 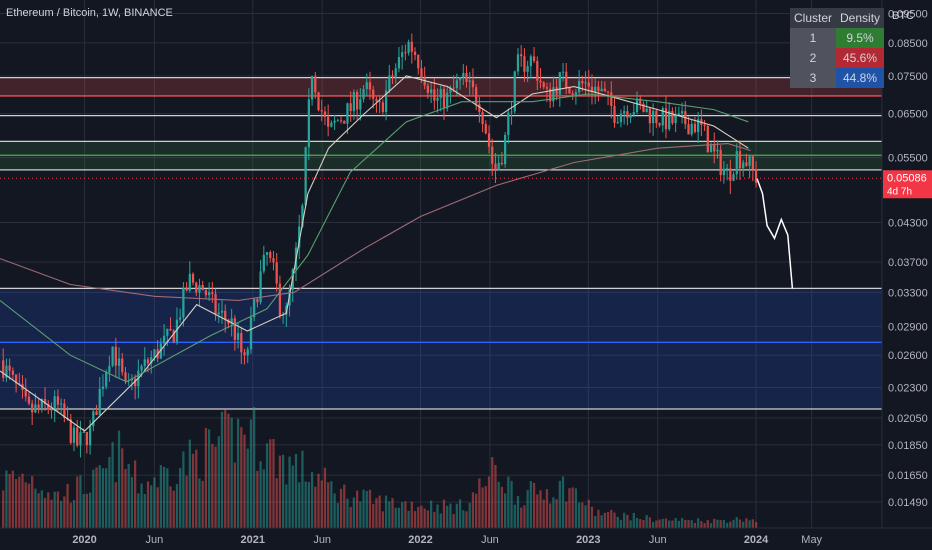 What do you see at coordinates (860, 78) in the screenshot?
I see `density-cell: 44.8%` at bounding box center [860, 78].